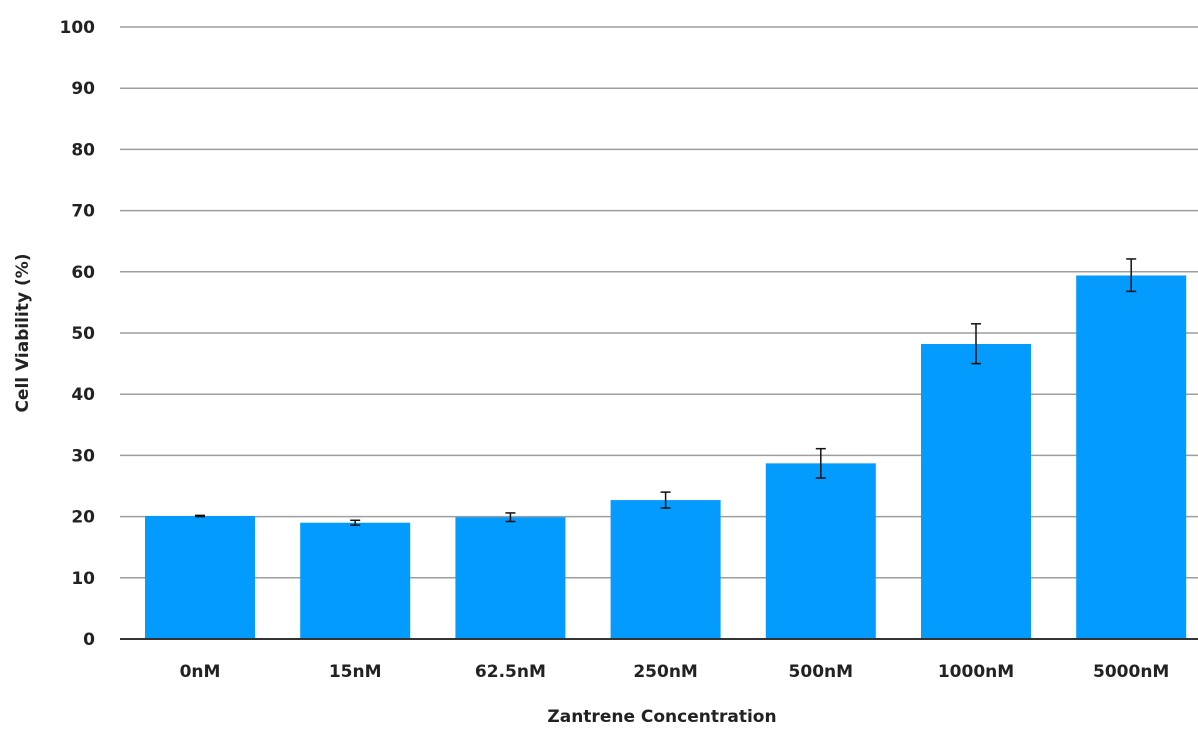 Image resolution: width=1198 pixels, height=729 pixels. I want to click on y-tick-label: 0, so click(89, 640).